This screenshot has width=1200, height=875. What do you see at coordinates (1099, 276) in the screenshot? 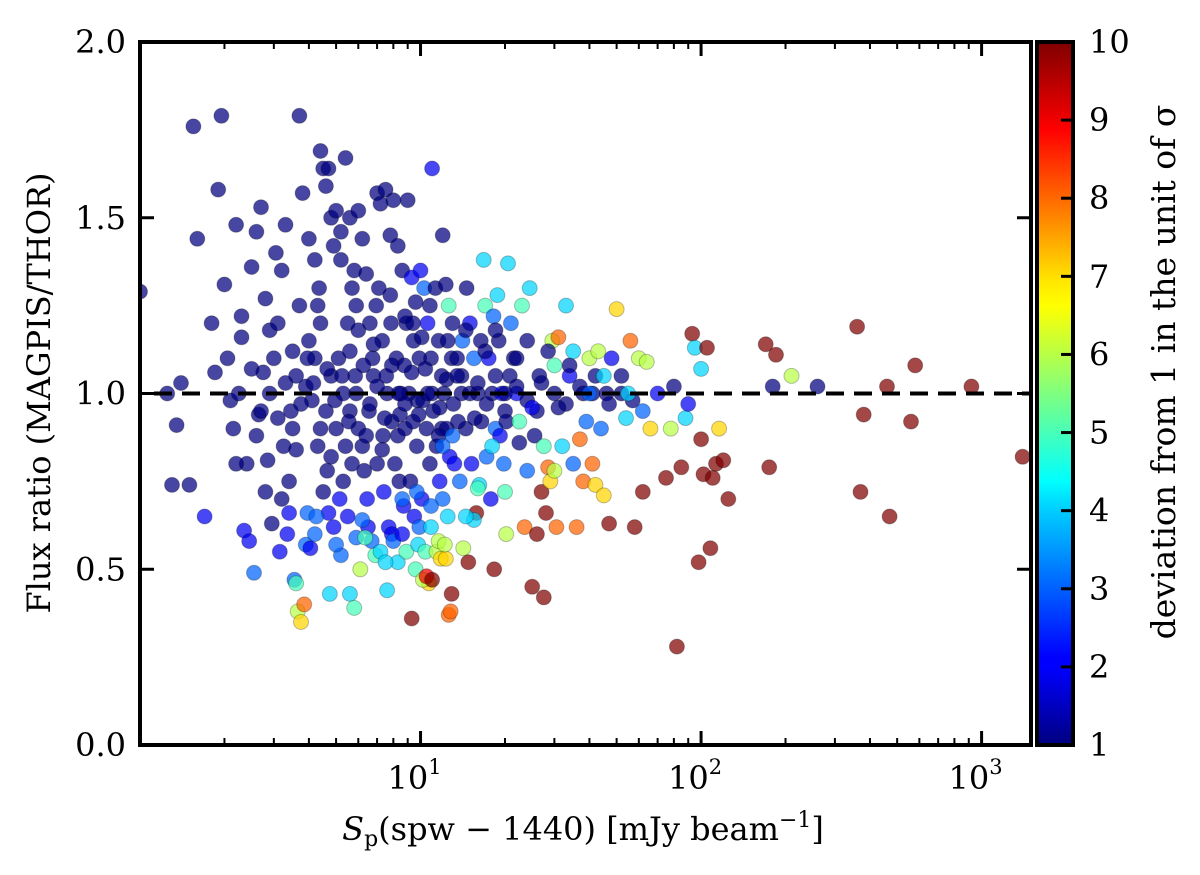
I see `colorbar-tick-label-6: 7` at bounding box center [1099, 276].